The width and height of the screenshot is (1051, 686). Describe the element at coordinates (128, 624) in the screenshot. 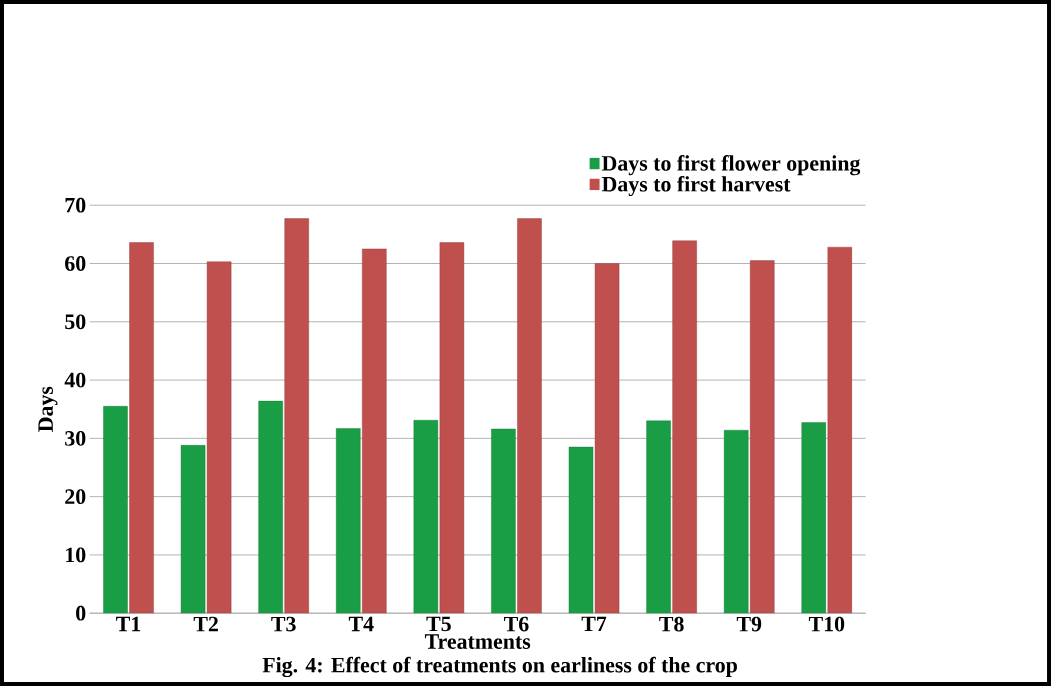

I see `x-tick-label: T1` at that location.